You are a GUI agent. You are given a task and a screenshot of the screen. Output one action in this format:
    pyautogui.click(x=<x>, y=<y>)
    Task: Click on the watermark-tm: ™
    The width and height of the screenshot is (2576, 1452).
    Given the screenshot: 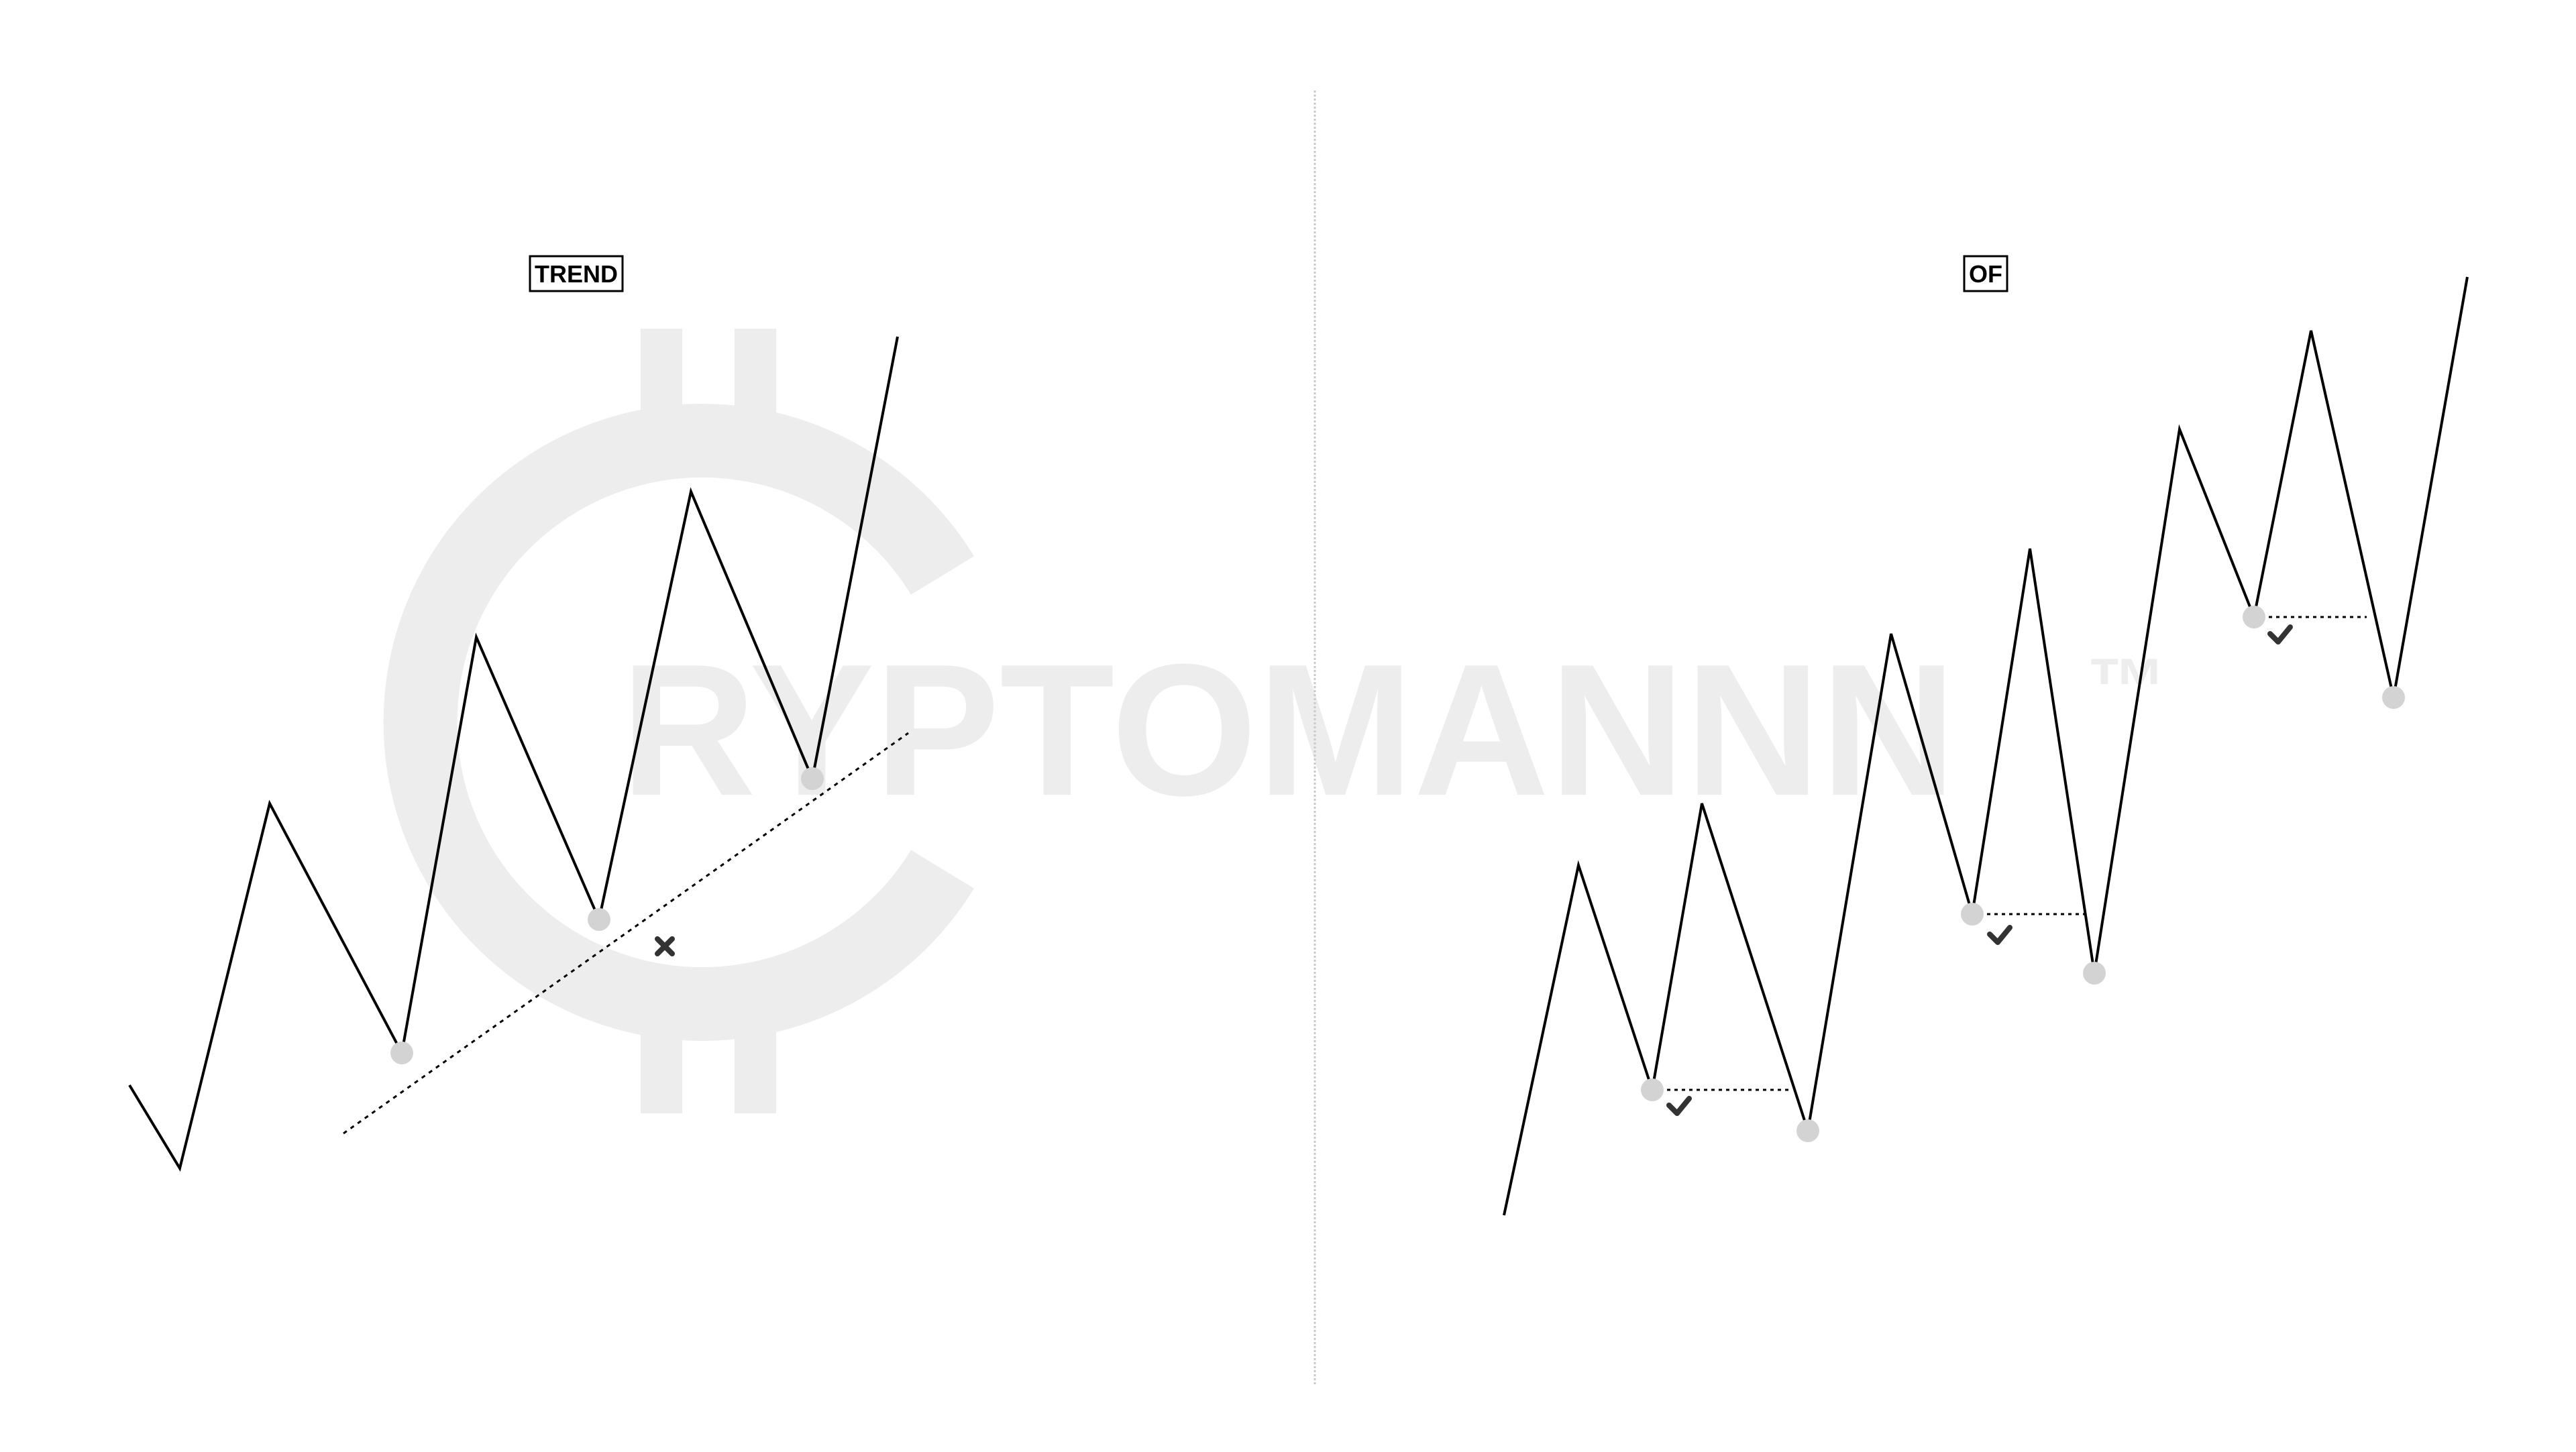 What is the action you would take?
    pyautogui.click(x=2126, y=687)
    